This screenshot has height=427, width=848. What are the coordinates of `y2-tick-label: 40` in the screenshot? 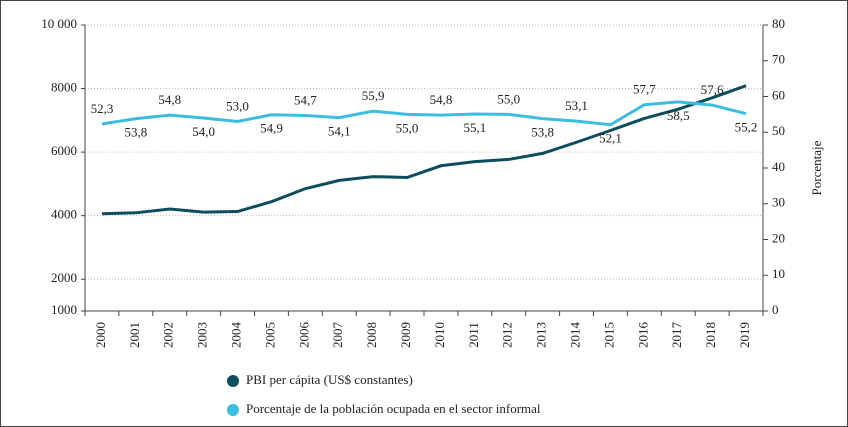 It's located at (778, 166).